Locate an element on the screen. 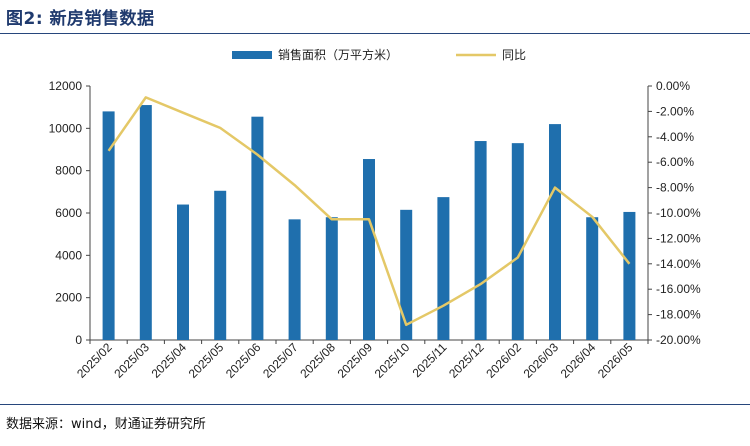  x-tick-label: 2025/12 is located at coordinates (466, 360).